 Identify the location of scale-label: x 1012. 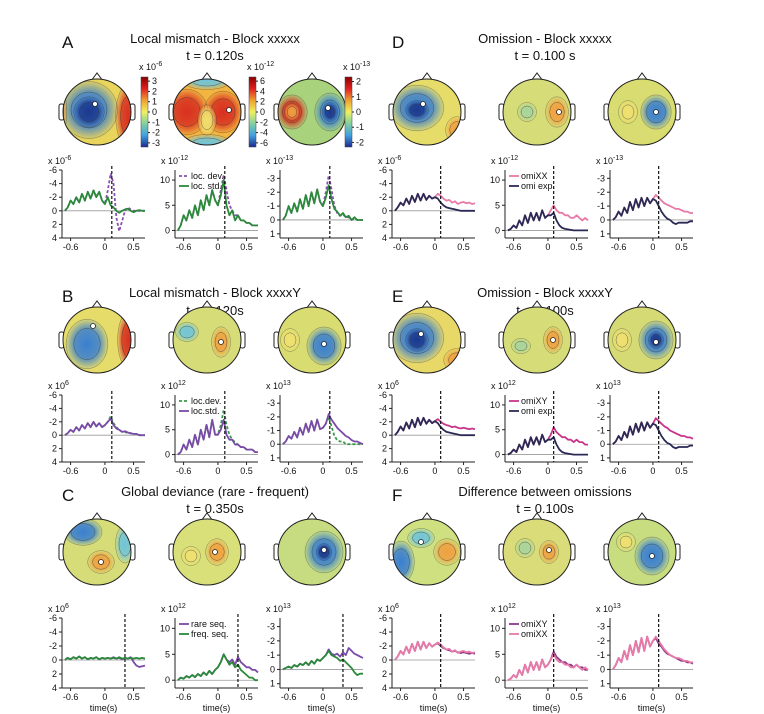
(173, 385).